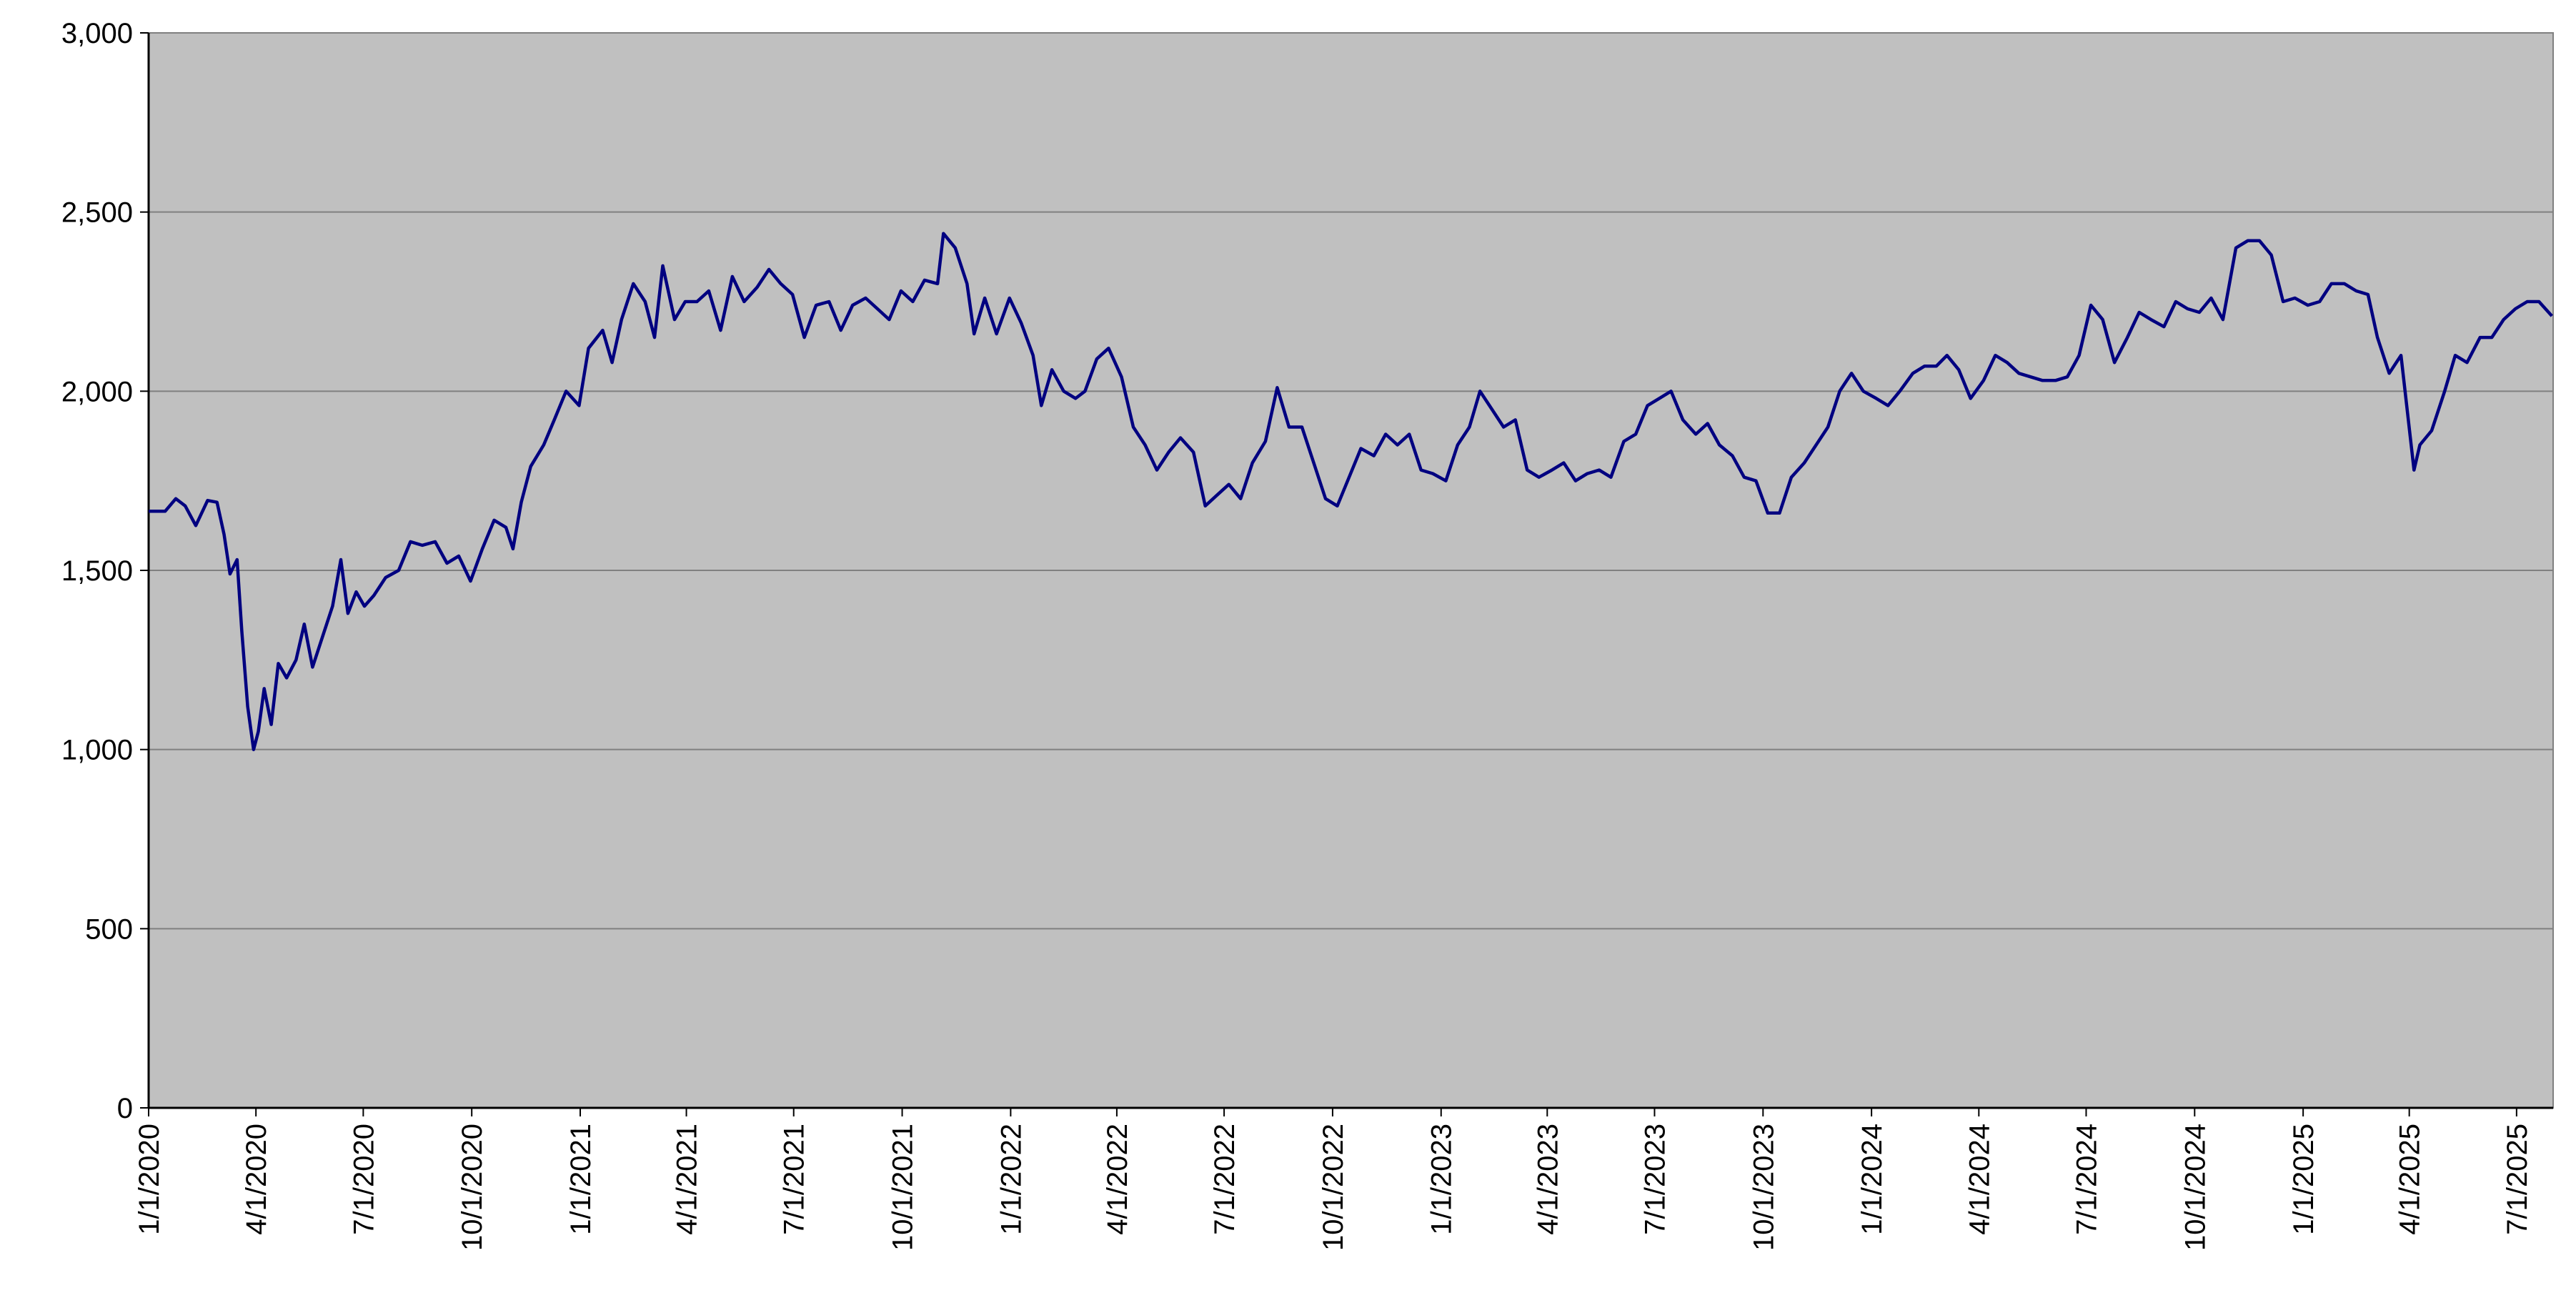 The height and width of the screenshot is (1313, 2576). Describe the element at coordinates (2086, 1180) in the screenshot. I see `x-tick-label: 7/1/2024` at that location.